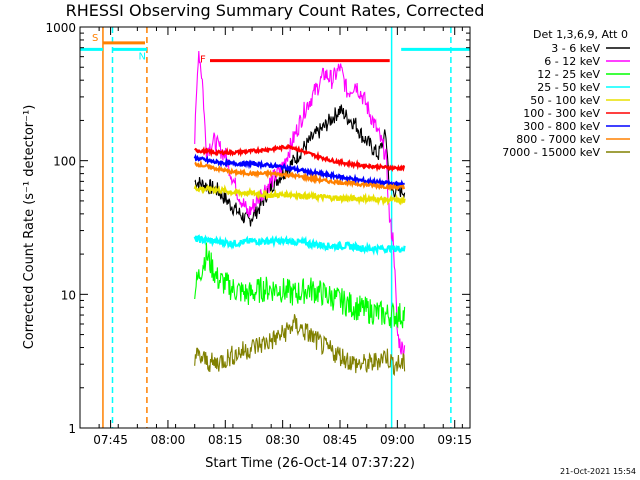 The height and width of the screenshot is (480, 640). I want to click on x-tick-label-0: 07:45, so click(110, 440).